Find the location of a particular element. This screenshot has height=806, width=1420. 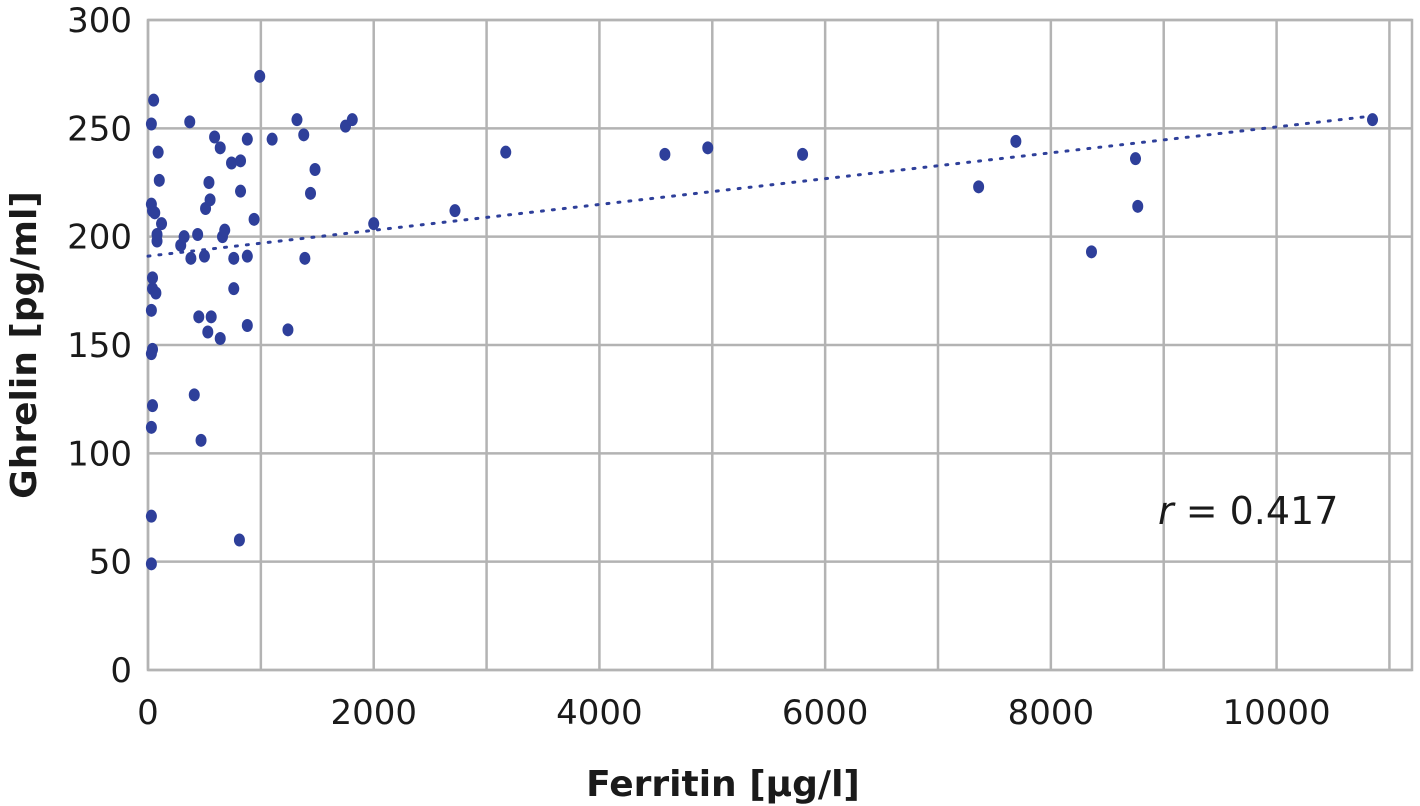

x-tick-label: 2000 is located at coordinates (373, 713).